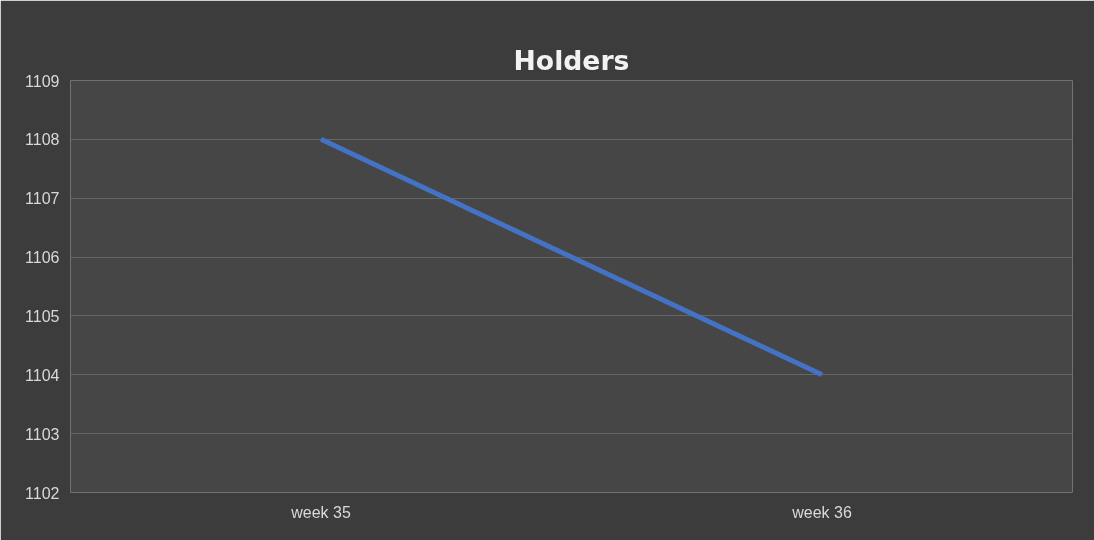 The width and height of the screenshot is (1094, 540). I want to click on y-tick-label: 1105, so click(42, 316).